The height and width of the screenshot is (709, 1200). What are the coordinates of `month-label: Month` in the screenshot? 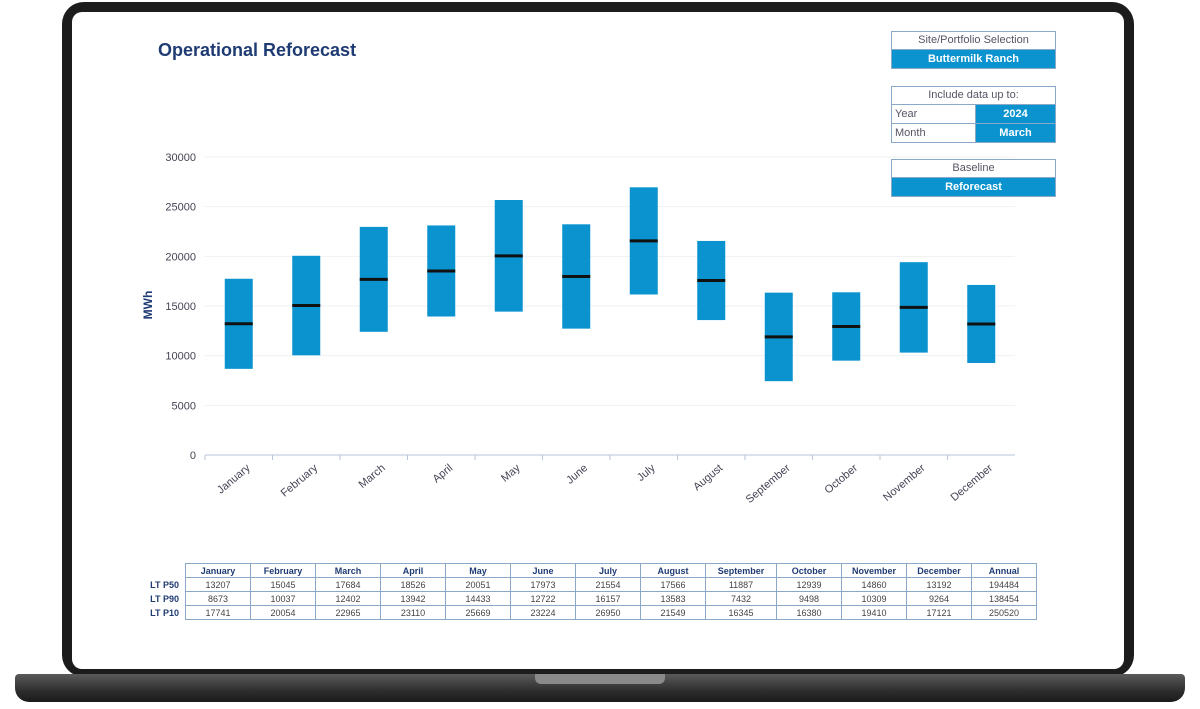 It's located at (934, 133).